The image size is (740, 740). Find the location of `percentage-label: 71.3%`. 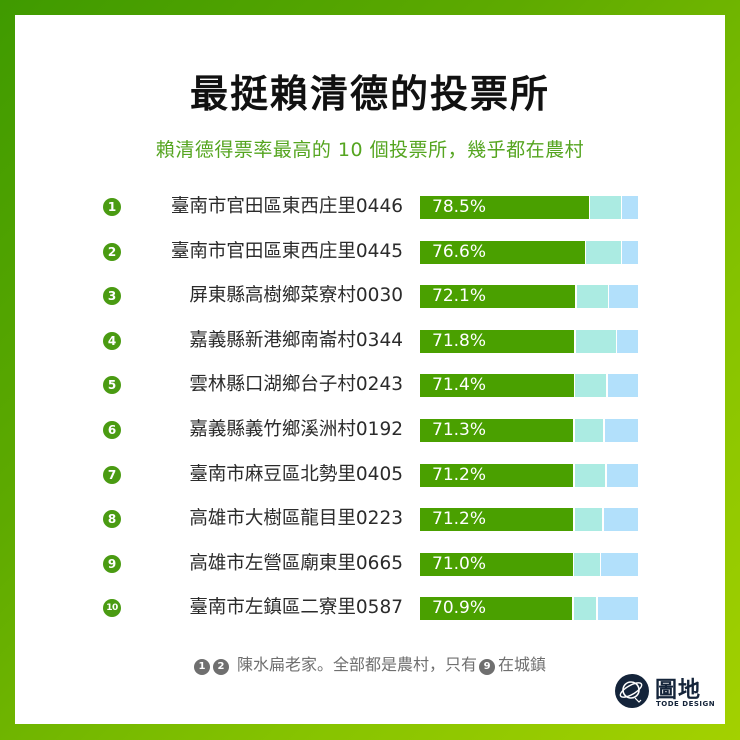

percentage-label: 71.3% is located at coordinates (459, 430).